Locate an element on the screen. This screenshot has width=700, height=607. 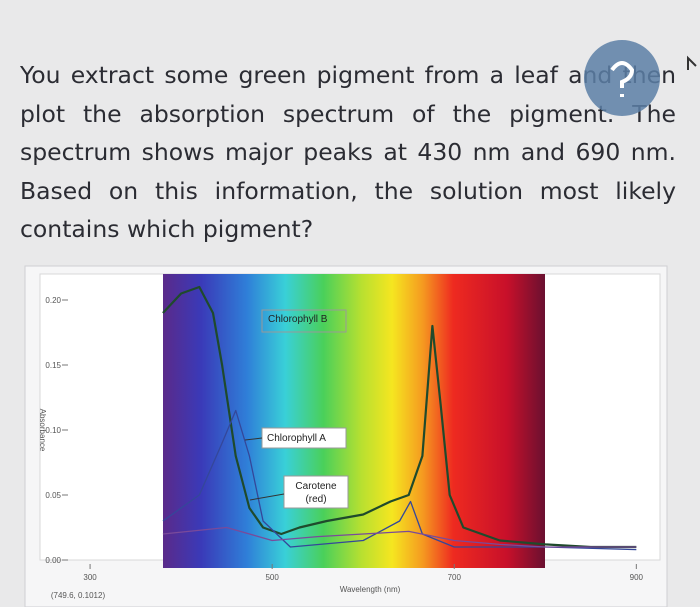
x-axis-label: Wavelength (nm) is located at coordinates (370, 589).